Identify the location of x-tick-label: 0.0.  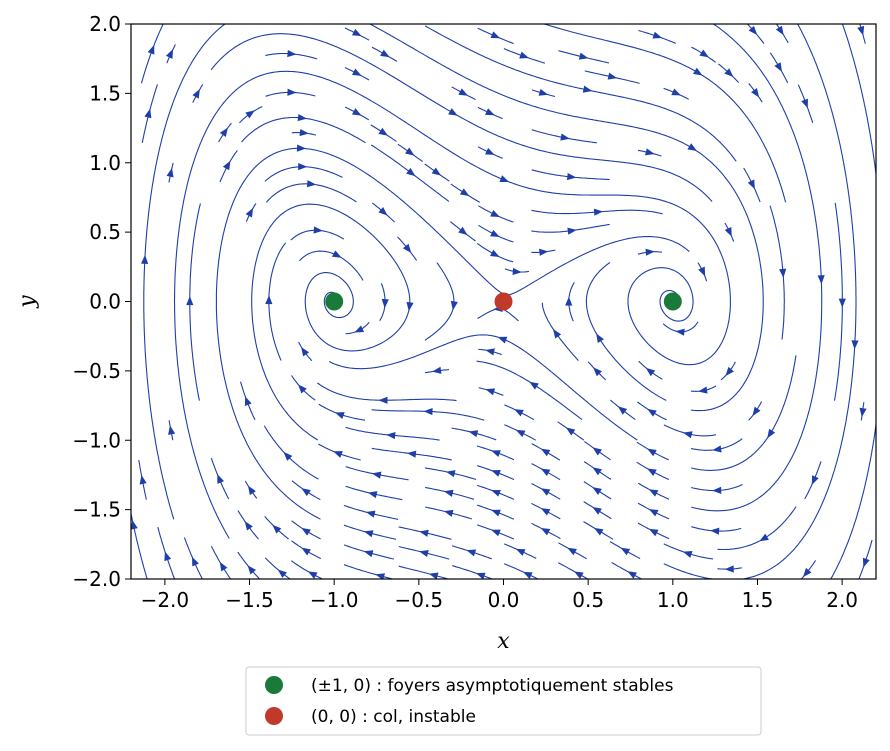
(504, 600).